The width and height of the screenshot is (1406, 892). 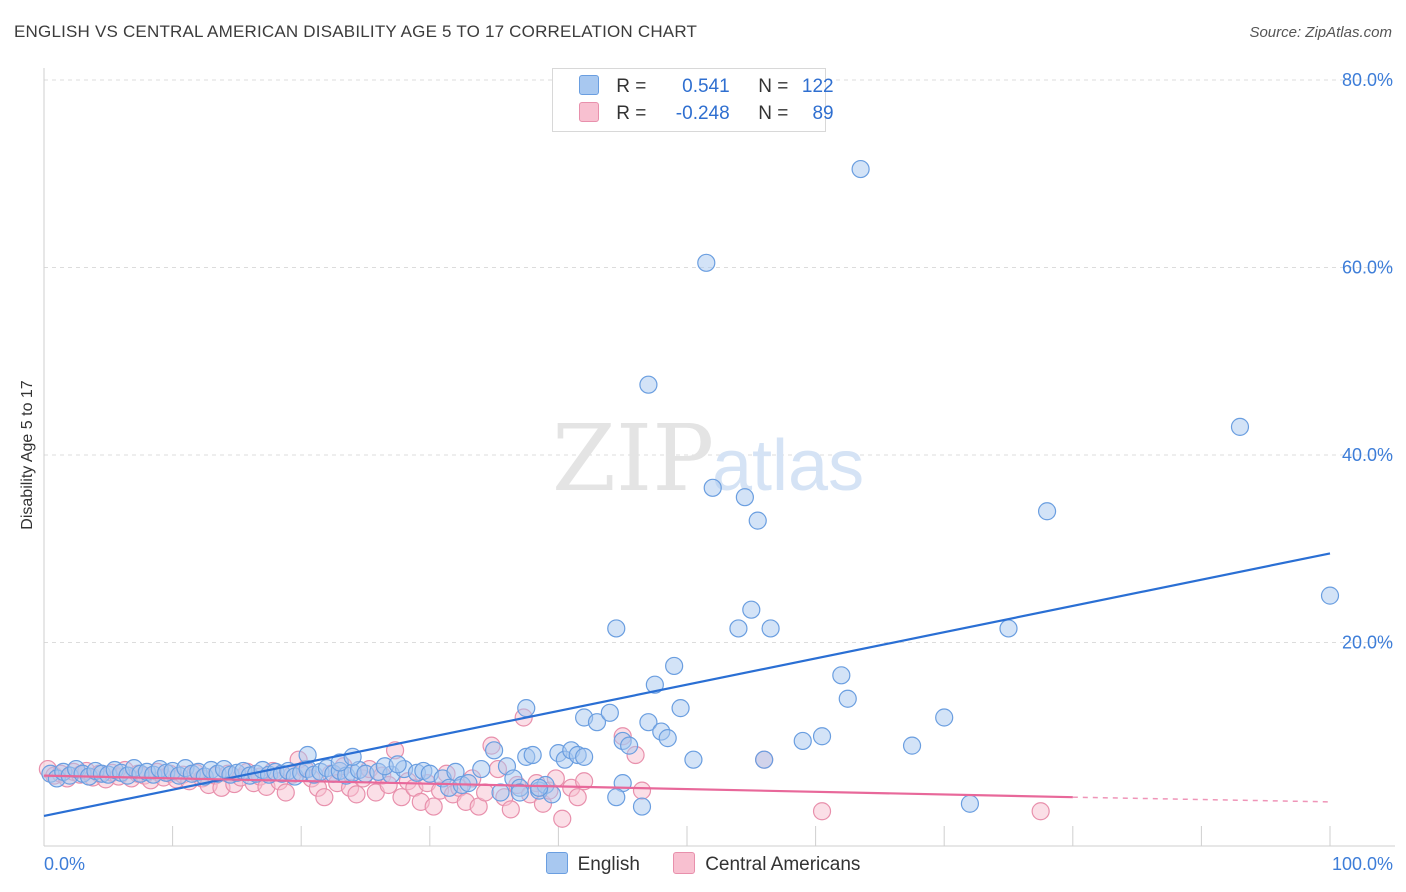 I want to click on trend-line-central-americans-extension, so click(x=1201, y=799).